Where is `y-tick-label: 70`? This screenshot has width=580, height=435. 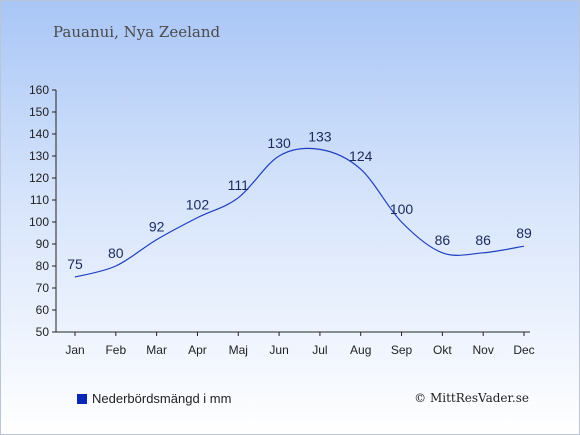
y-tick-label: 70 is located at coordinates (43, 288).